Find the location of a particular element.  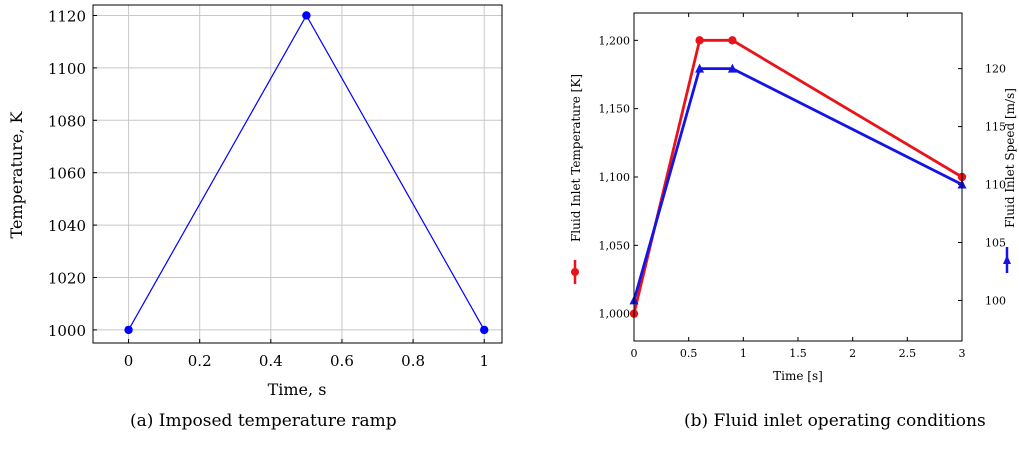

chart-a-x-tick-label: 0.4 is located at coordinates (271, 361).